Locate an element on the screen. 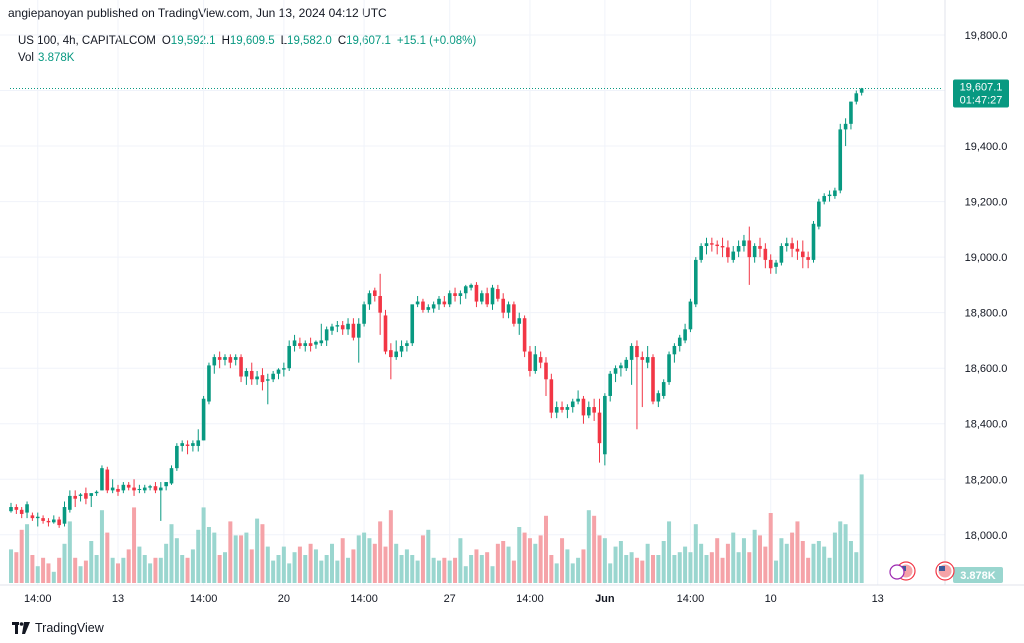 The image size is (1024, 643). us-flag-icon is located at coordinates (945, 571).